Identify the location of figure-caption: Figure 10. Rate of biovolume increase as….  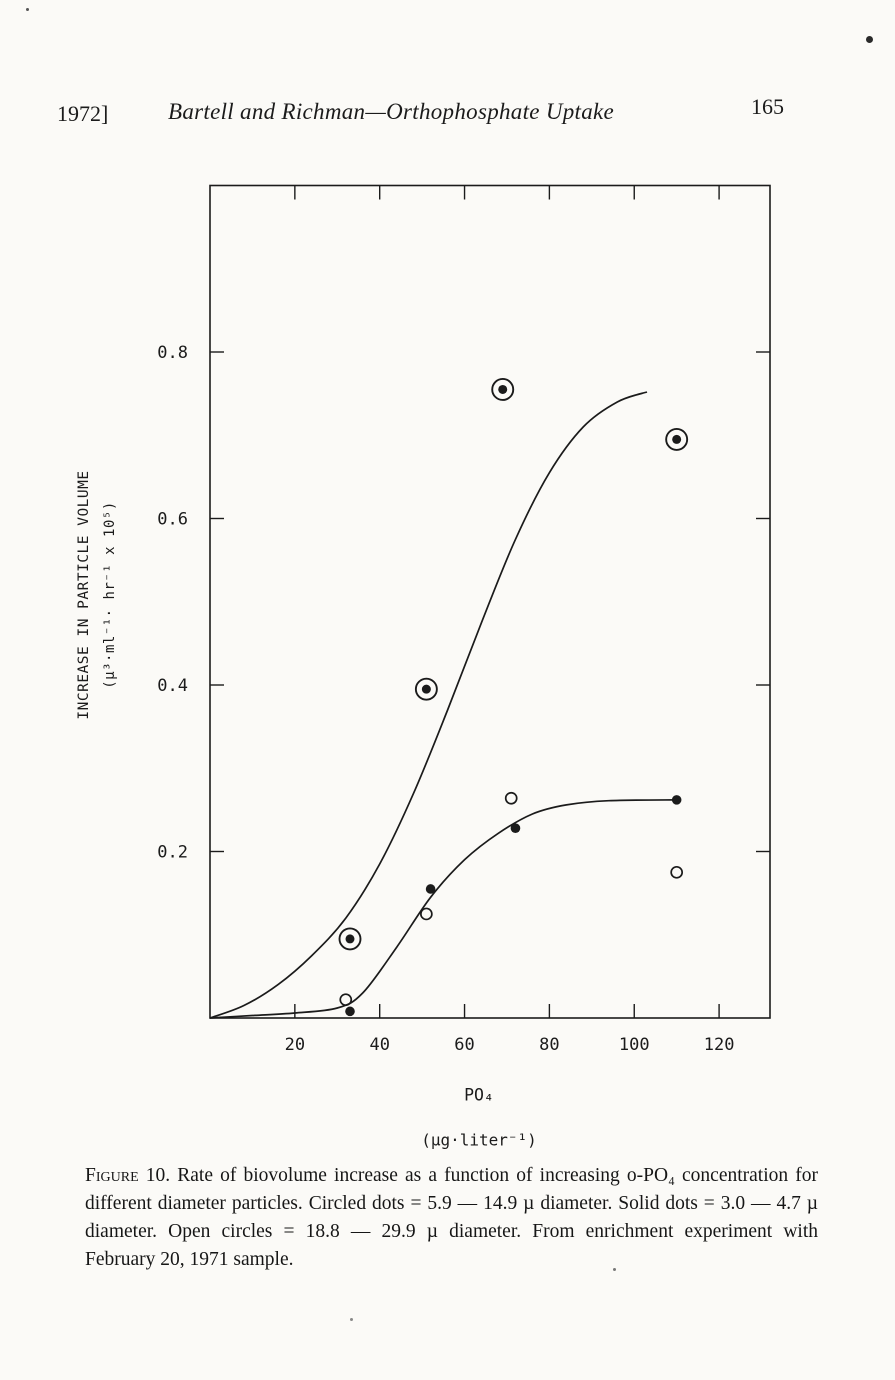
(451, 1218).